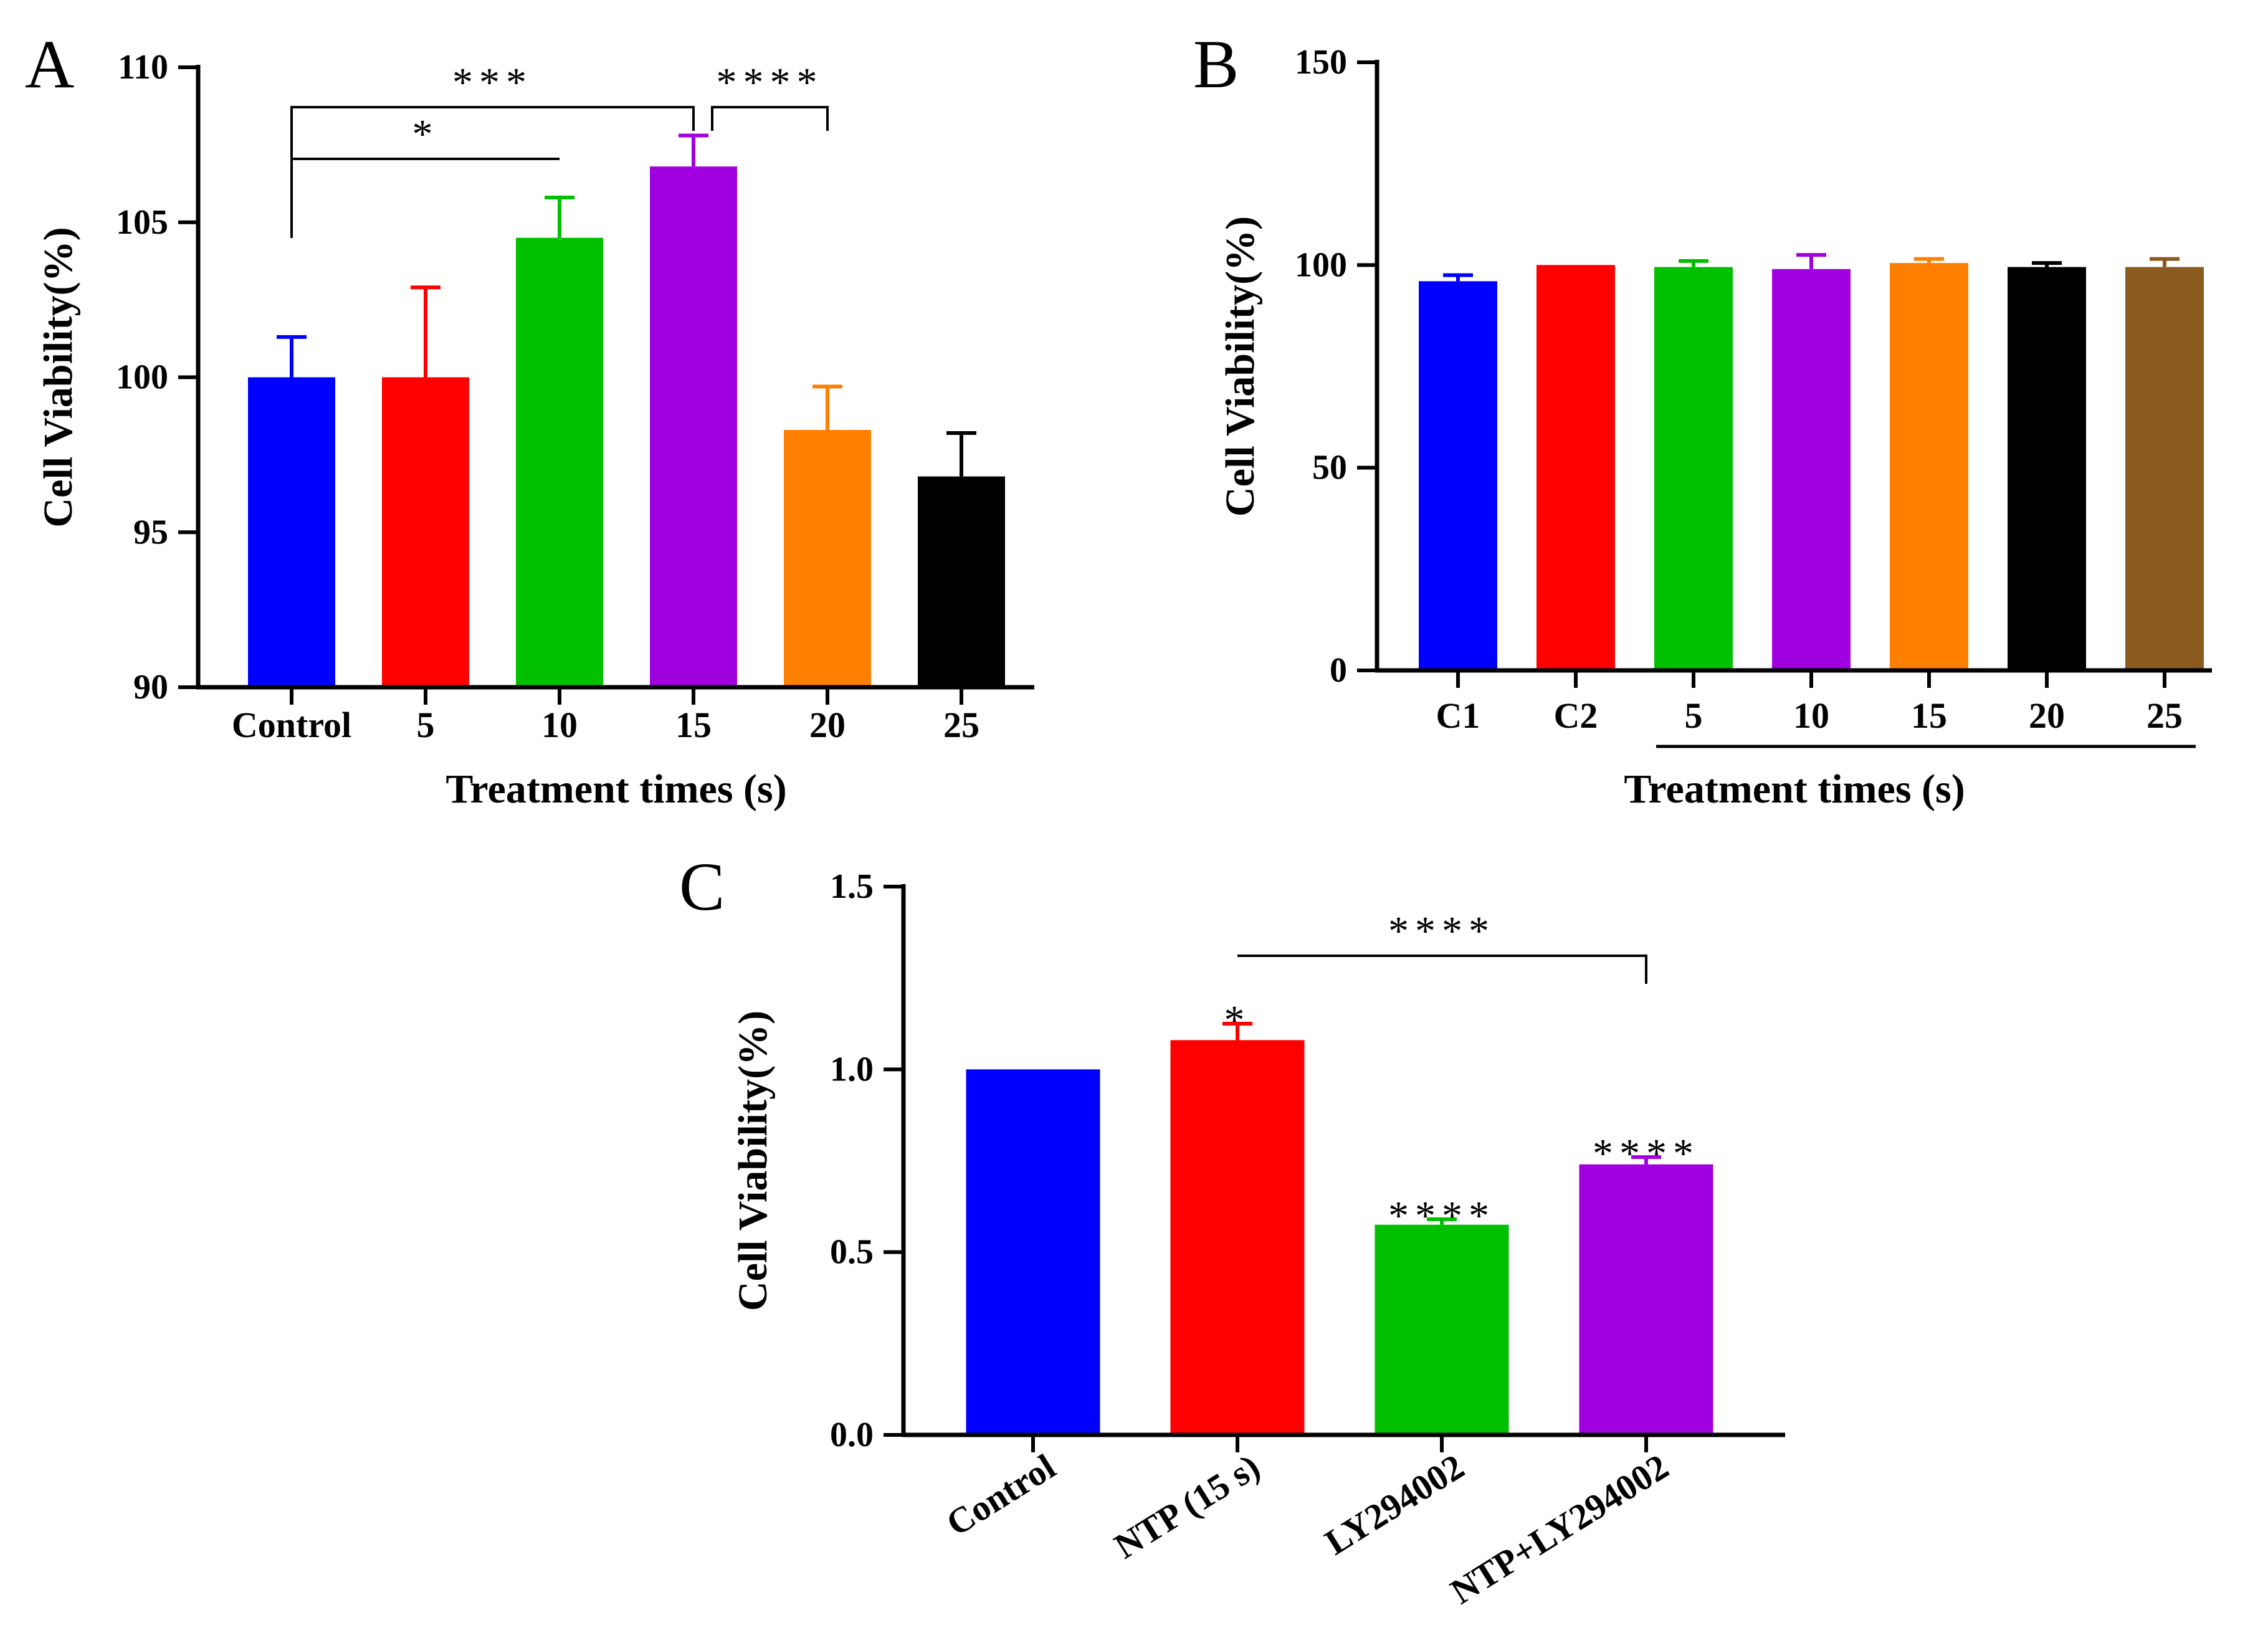  What do you see at coordinates (1458, 715) in the screenshot?
I see `x-tick-label: C1` at bounding box center [1458, 715].